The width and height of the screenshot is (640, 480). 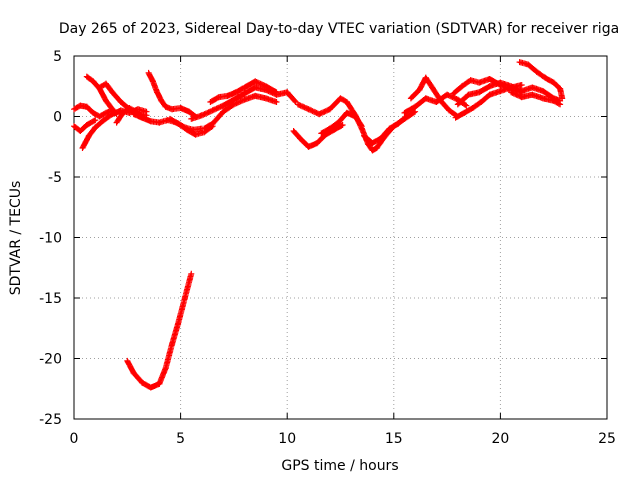 What do you see at coordinates (287, 439) in the screenshot?
I see `x-tick-label: 10` at bounding box center [287, 439].